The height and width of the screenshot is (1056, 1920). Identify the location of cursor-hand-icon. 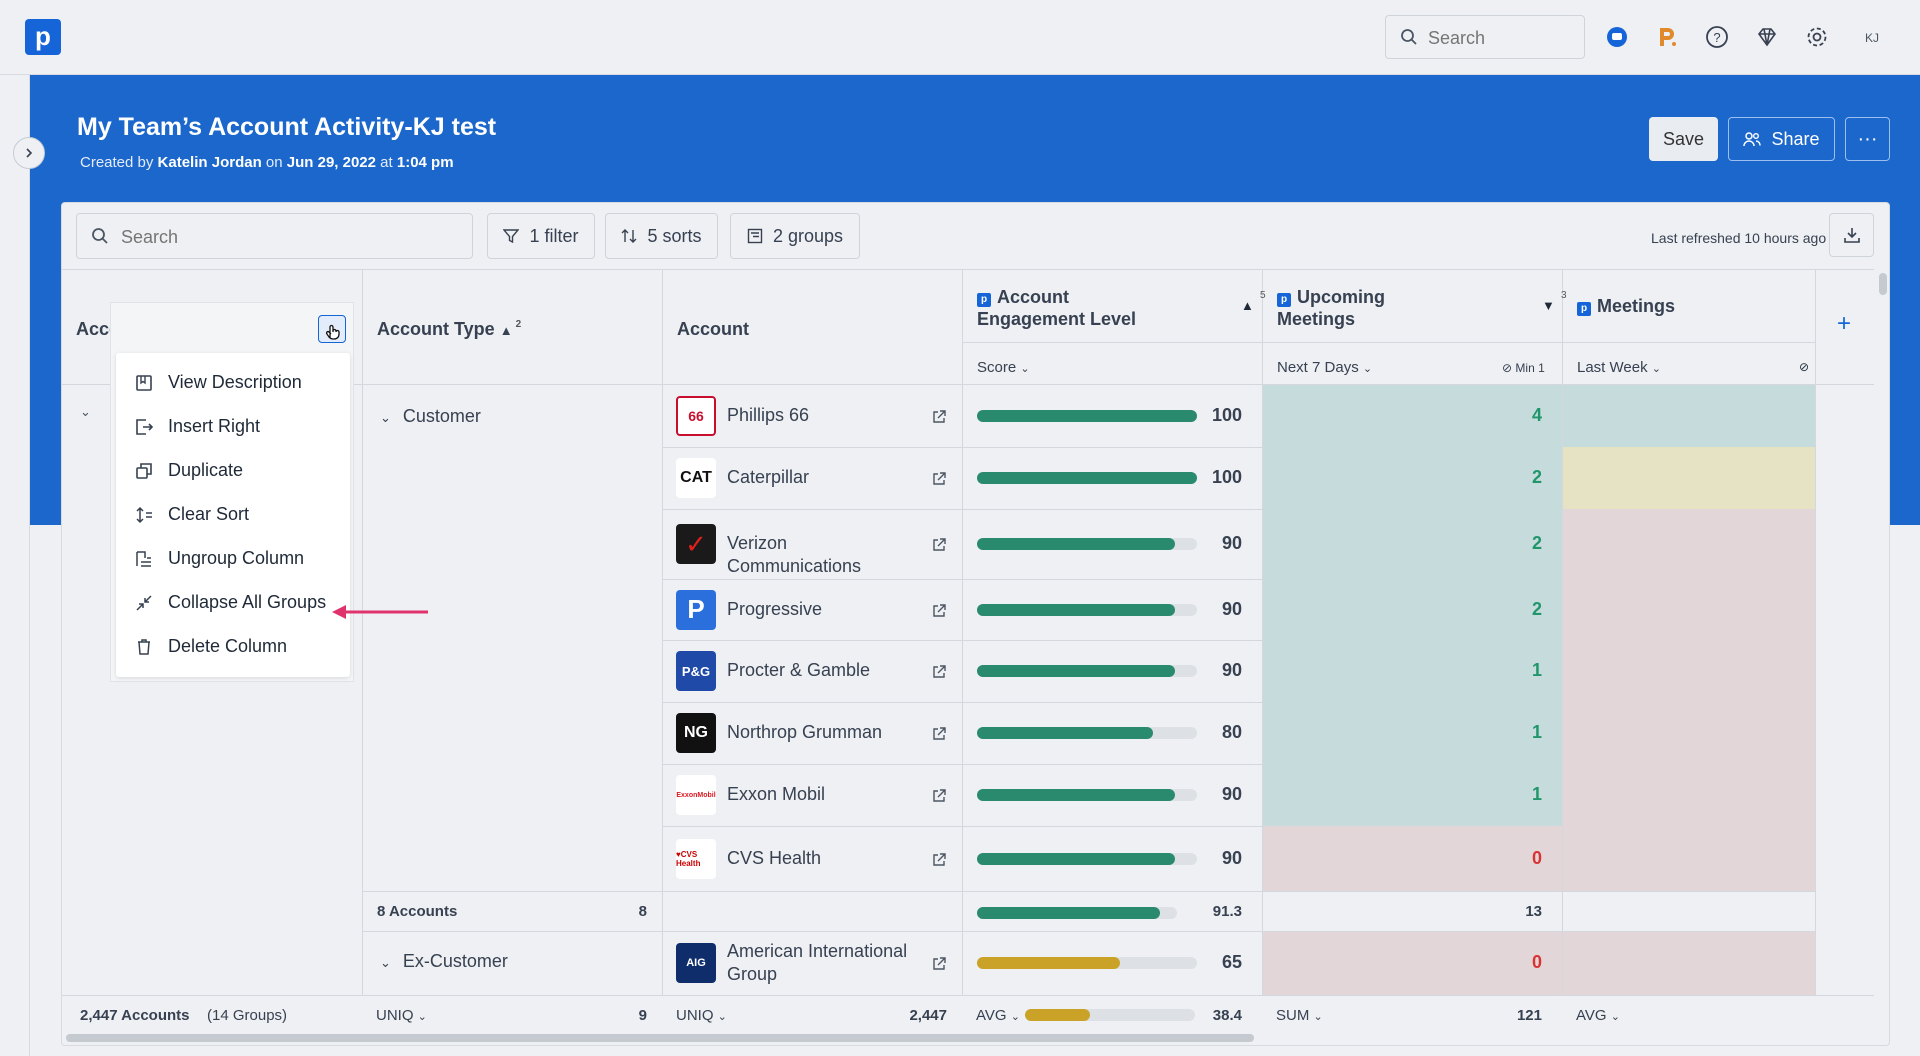
(332, 332).